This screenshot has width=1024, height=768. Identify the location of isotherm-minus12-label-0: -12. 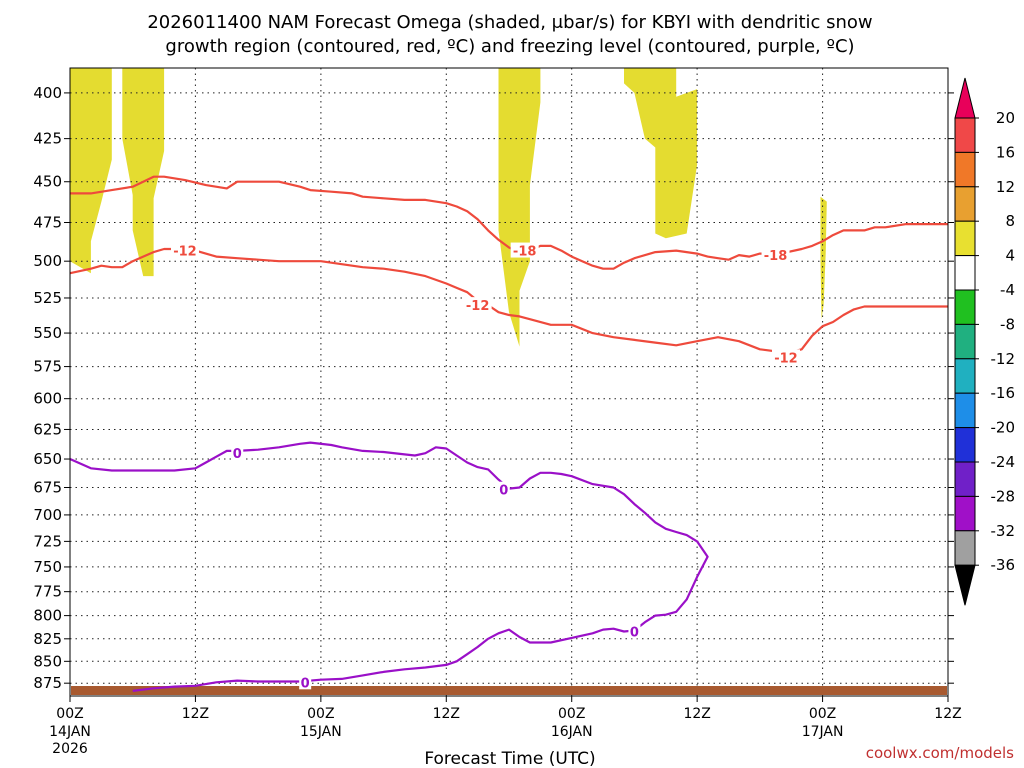
(185, 252).